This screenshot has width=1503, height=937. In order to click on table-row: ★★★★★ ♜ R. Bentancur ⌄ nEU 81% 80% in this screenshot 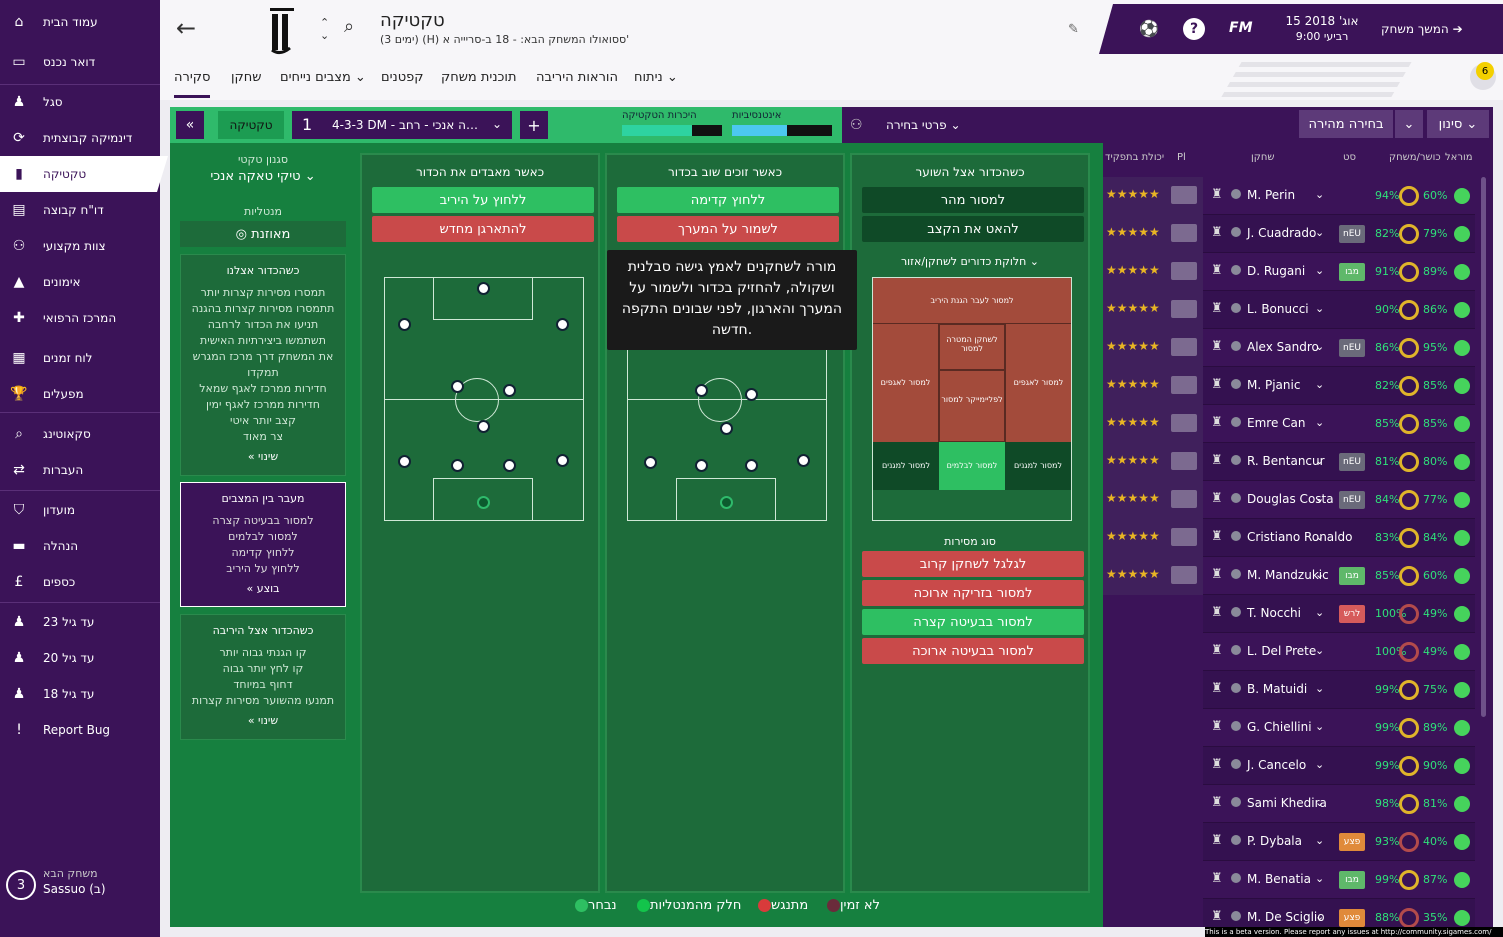, I will do `click(1289, 462)`.